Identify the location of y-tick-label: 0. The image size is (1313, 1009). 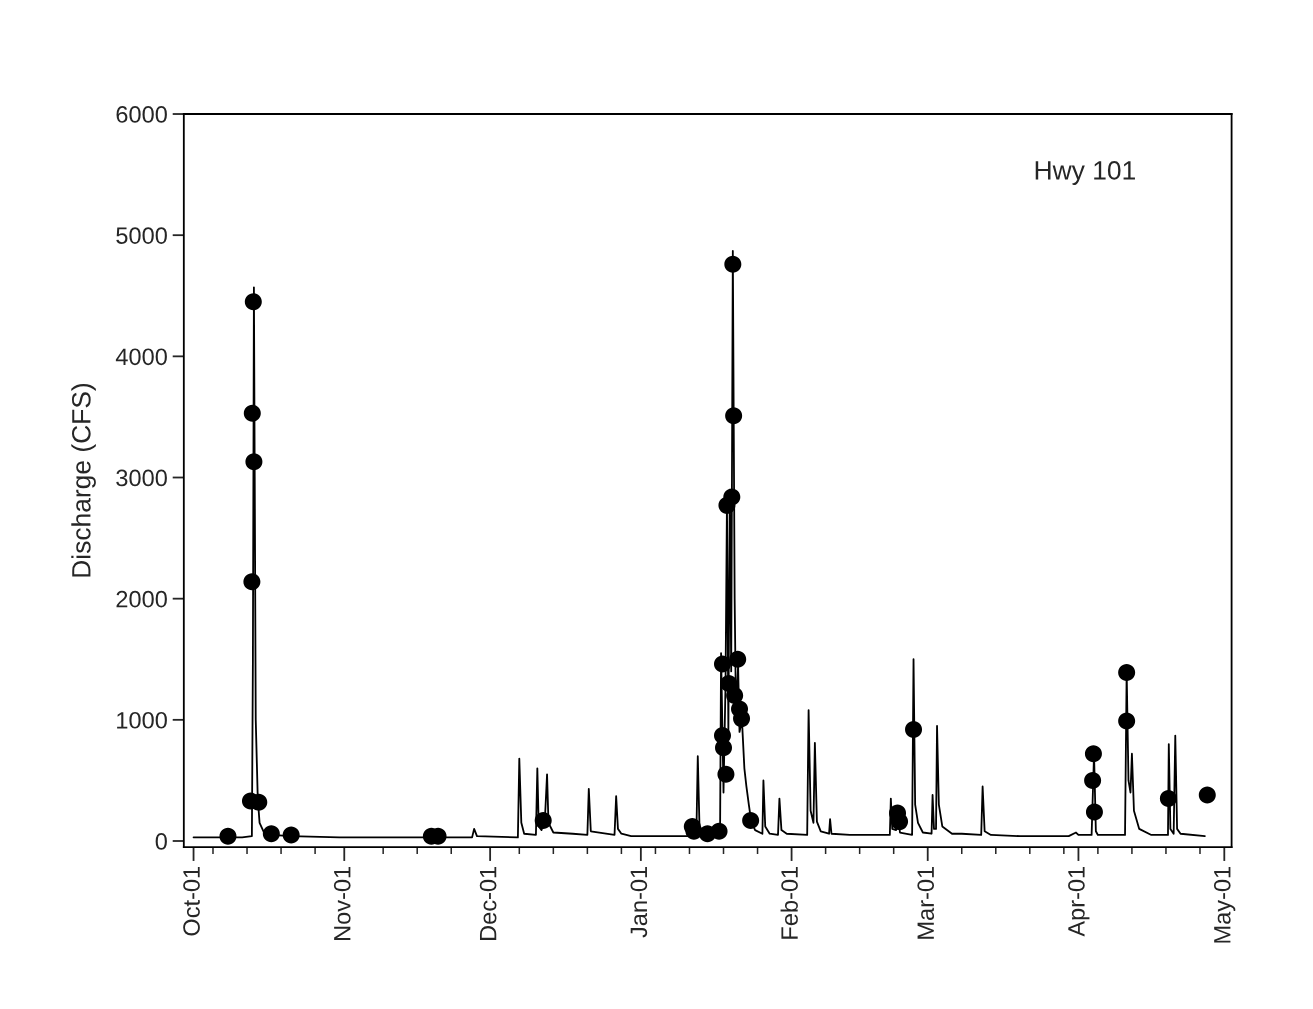
(161, 841).